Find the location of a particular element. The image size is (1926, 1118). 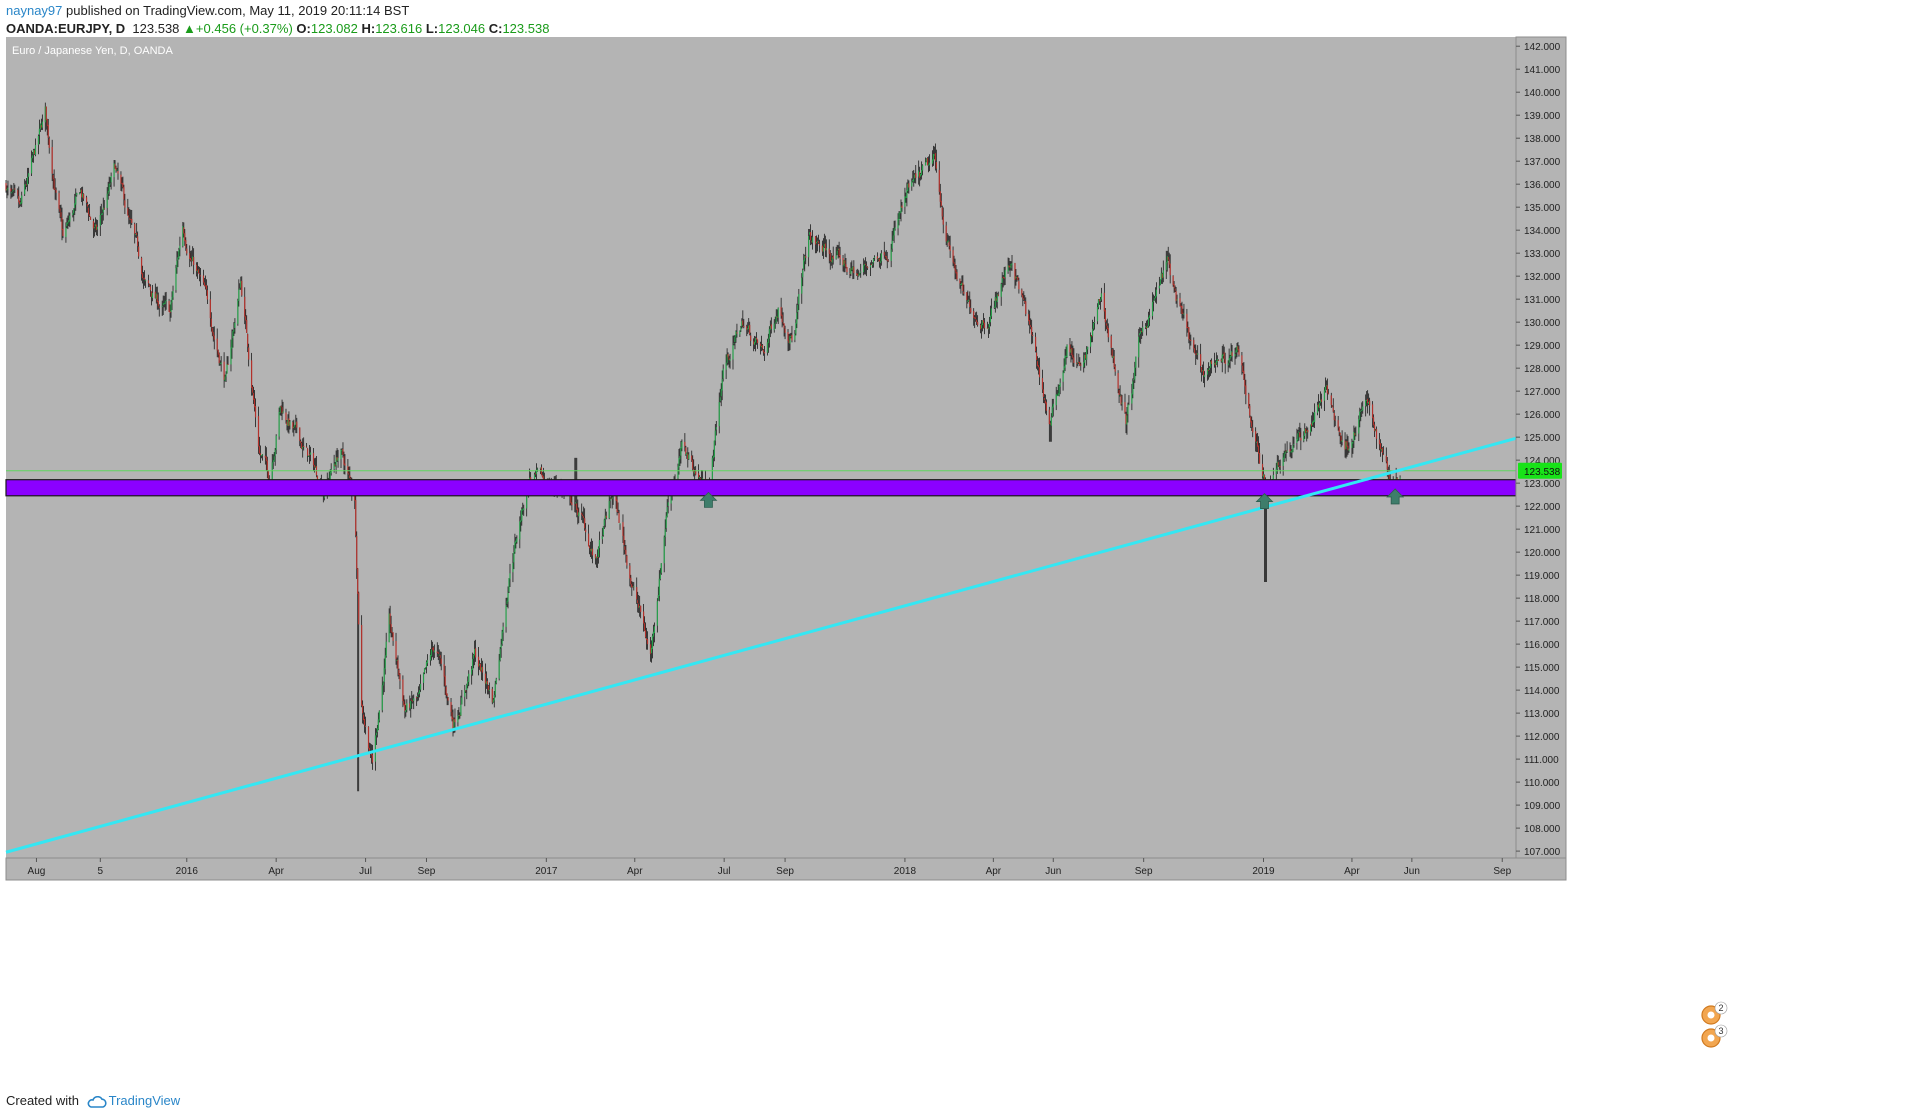

price-tick-label: 122.000 is located at coordinates (1542, 507).